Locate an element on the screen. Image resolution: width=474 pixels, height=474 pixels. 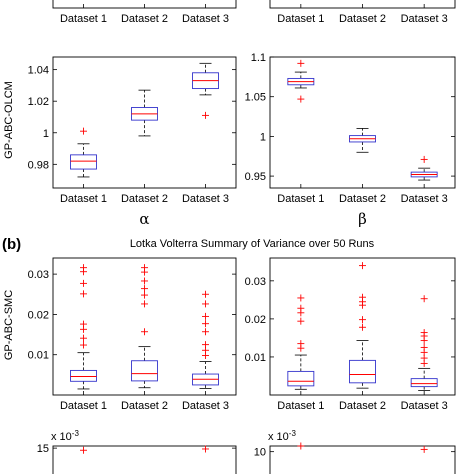
subplot-smc-var-2: 0.01 0.02 0.03 Dataset 1 Dataset 2 Dataset 3 is located at coordinates (350, 334).